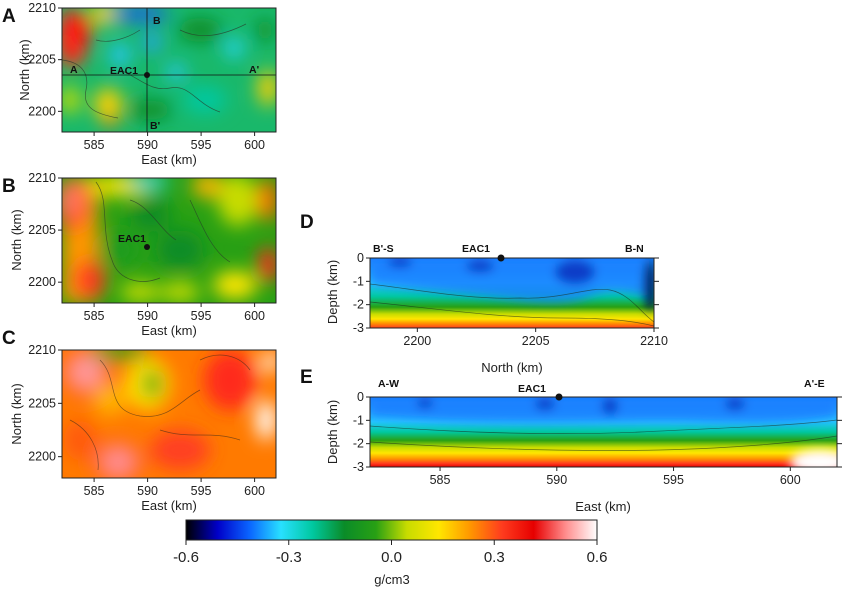 The width and height of the screenshot is (850, 589). Describe the element at coordinates (358, 420) in the screenshot. I see `y-tick-label-e: -1` at that location.